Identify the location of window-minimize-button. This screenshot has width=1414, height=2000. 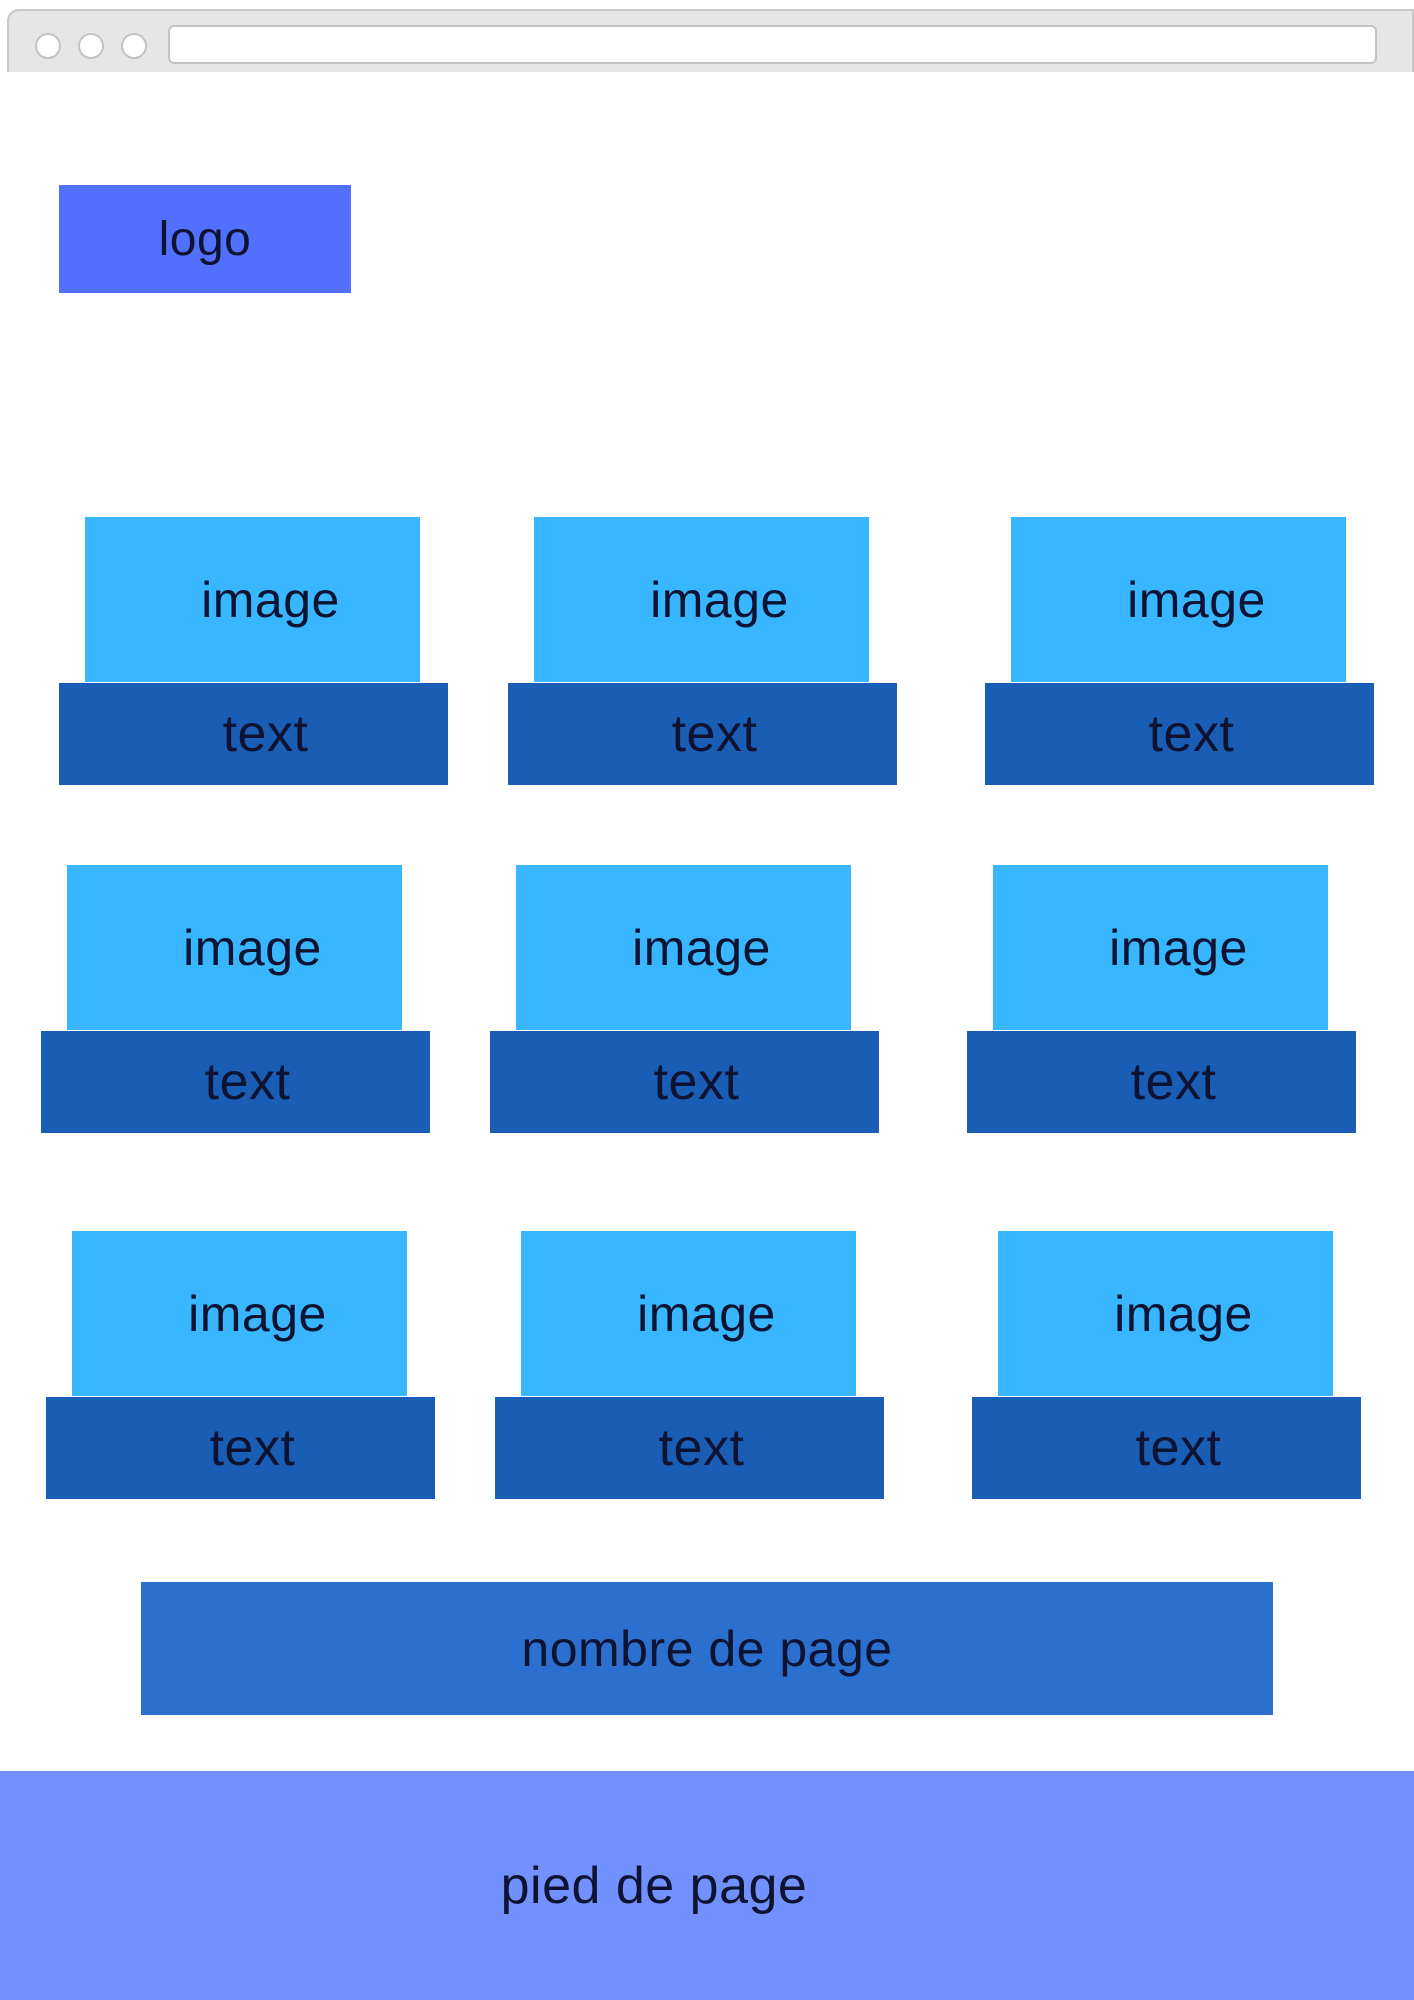
(91, 46).